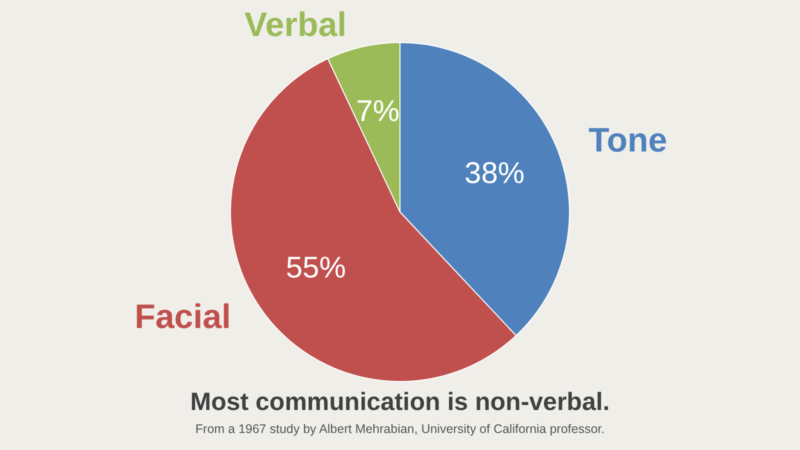 This screenshot has height=450, width=800. I want to click on slice-label: Tone, so click(628, 140).